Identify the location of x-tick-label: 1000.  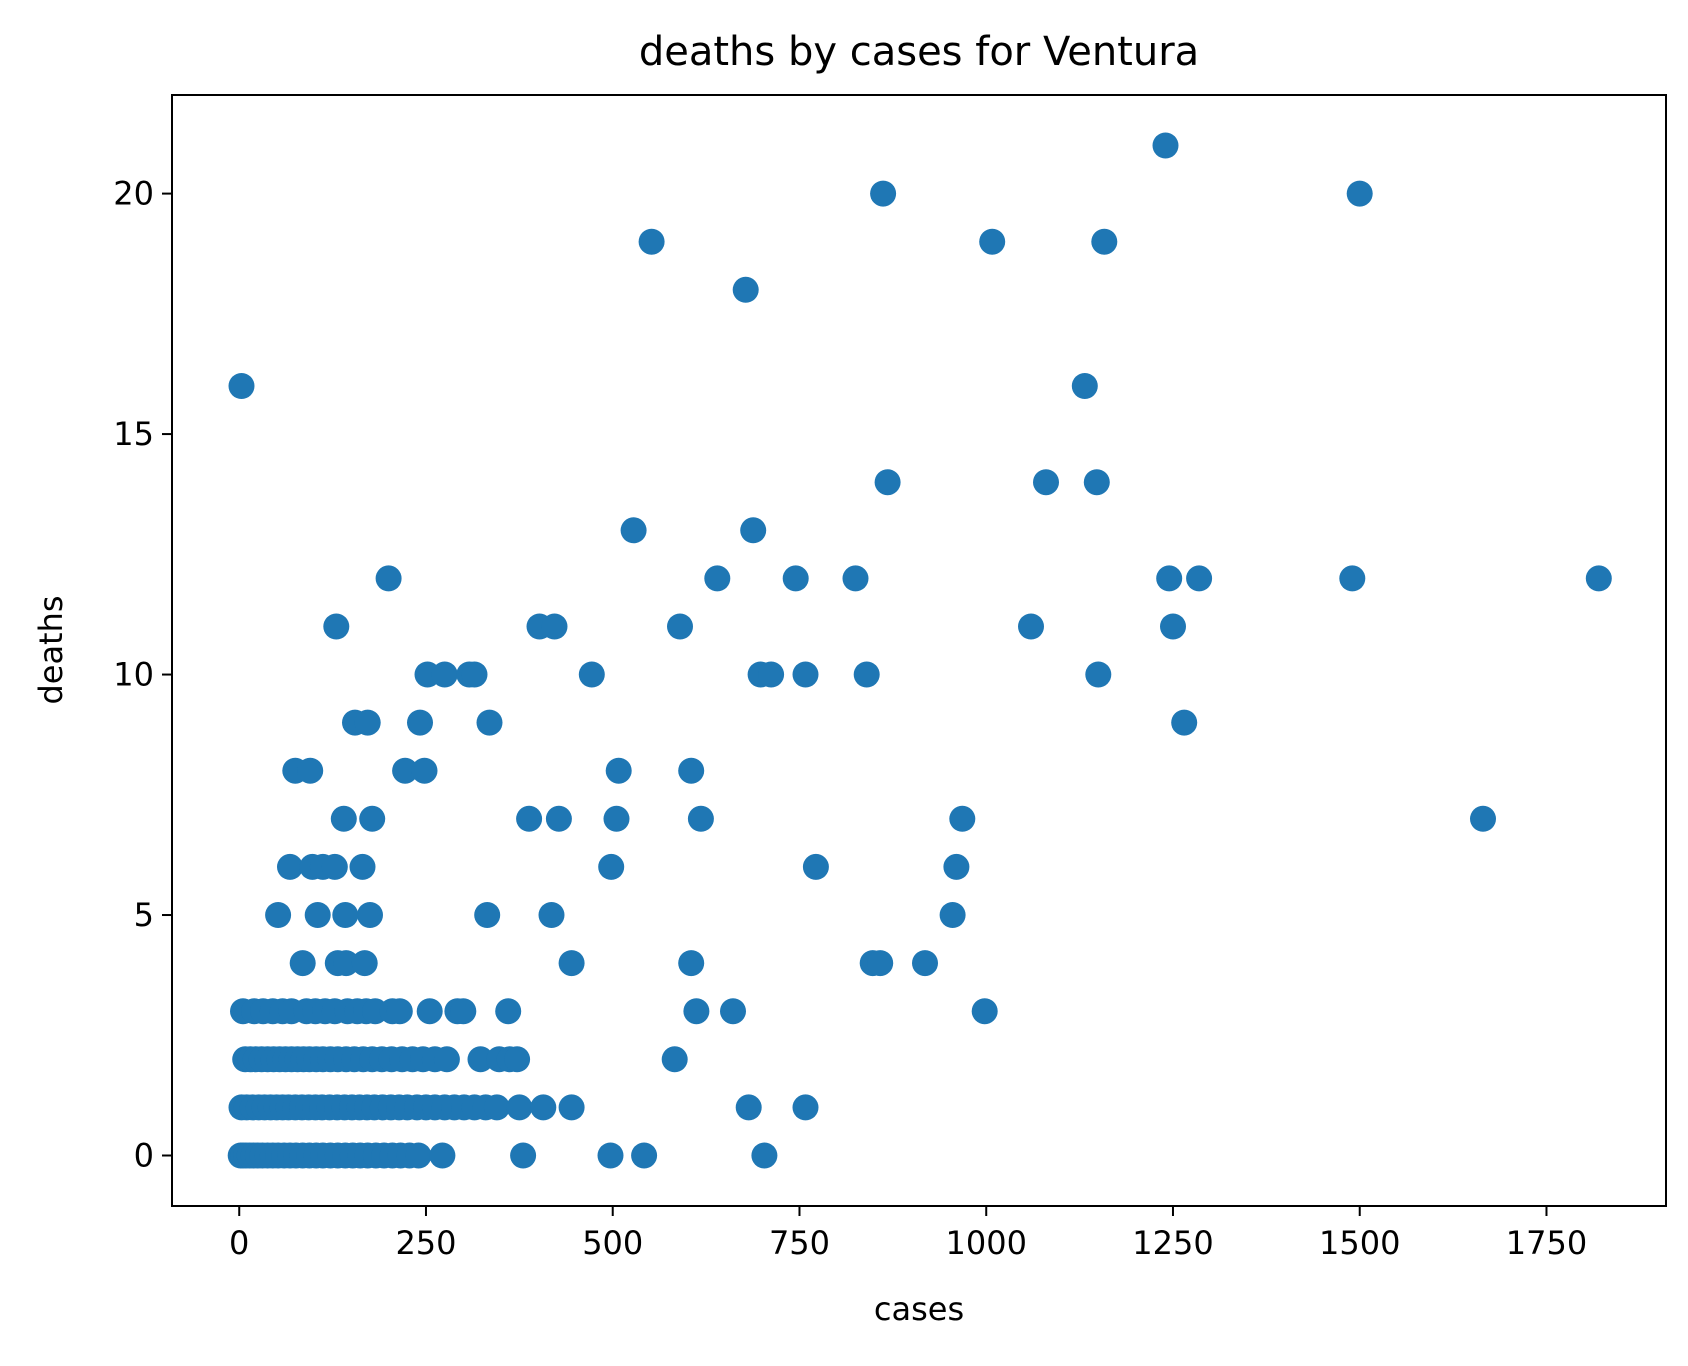
(986, 1243).